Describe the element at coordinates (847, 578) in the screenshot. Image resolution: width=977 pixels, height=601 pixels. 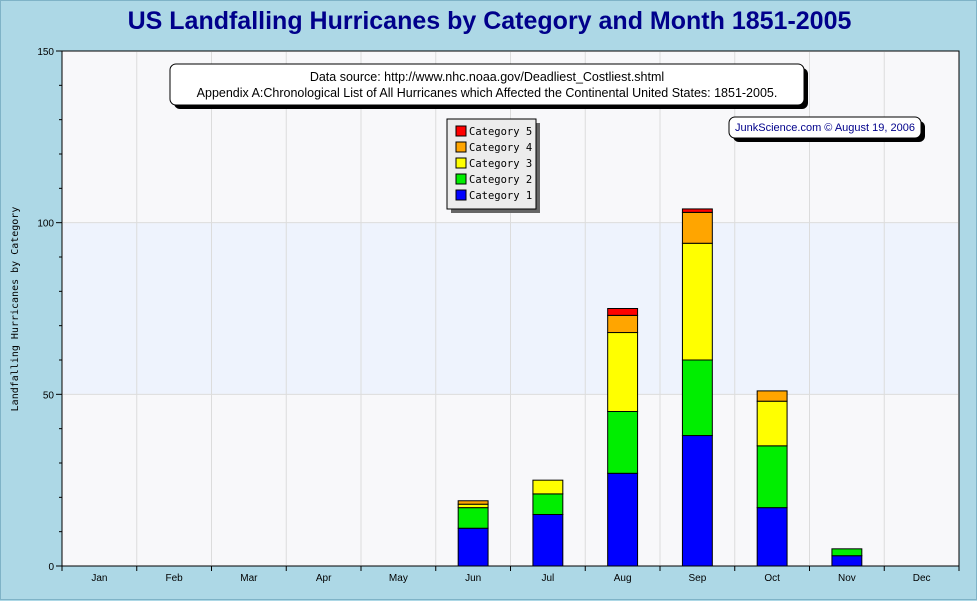
I see `x-tick-label: Nov` at that location.